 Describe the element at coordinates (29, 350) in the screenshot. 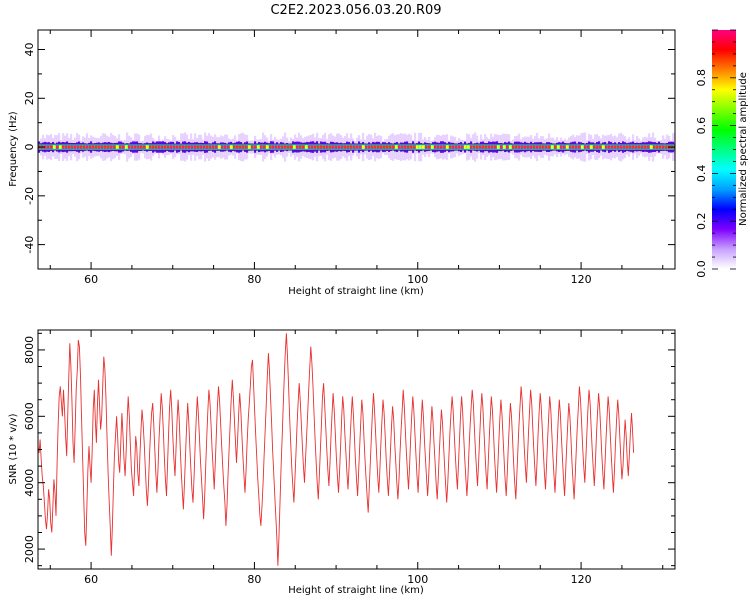

I see `y-tick-label: 8000` at that location.